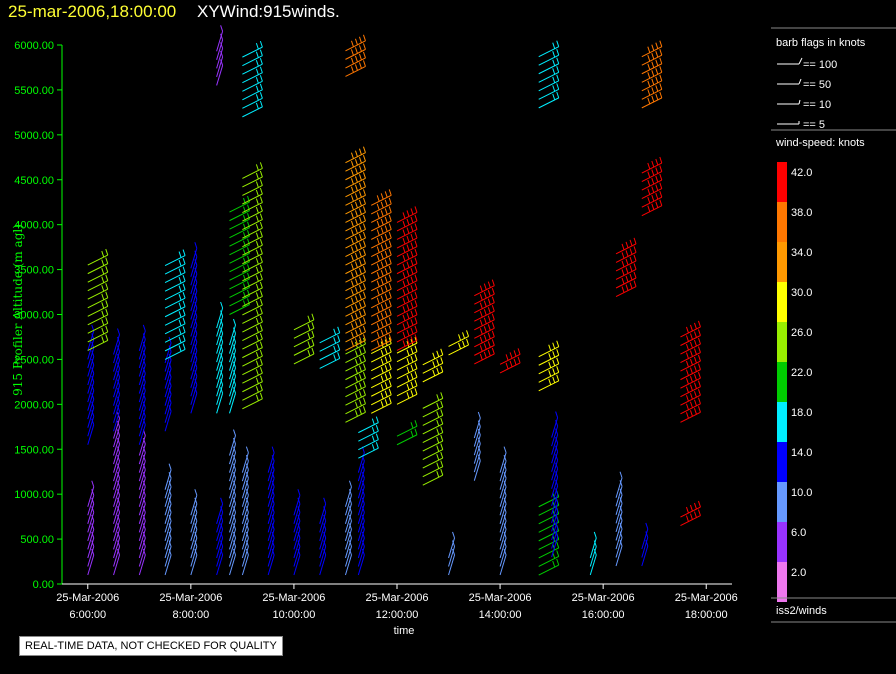  What do you see at coordinates (801, 213) in the screenshot?
I see `legend-speed-label: 38.0` at bounding box center [801, 213].